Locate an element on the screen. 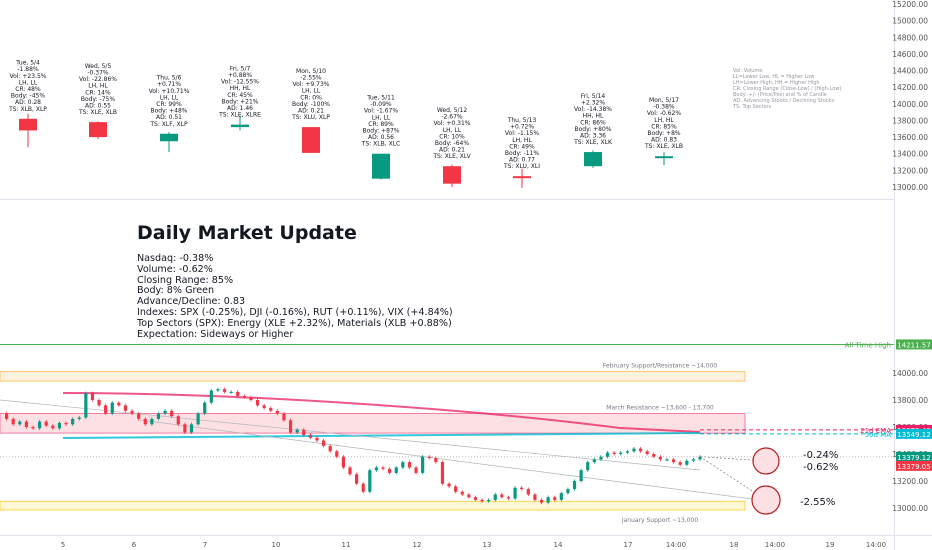 This screenshot has width=932, height=550. zone-label: March Resistance ~13,600 - 13,700 is located at coordinates (660, 408).